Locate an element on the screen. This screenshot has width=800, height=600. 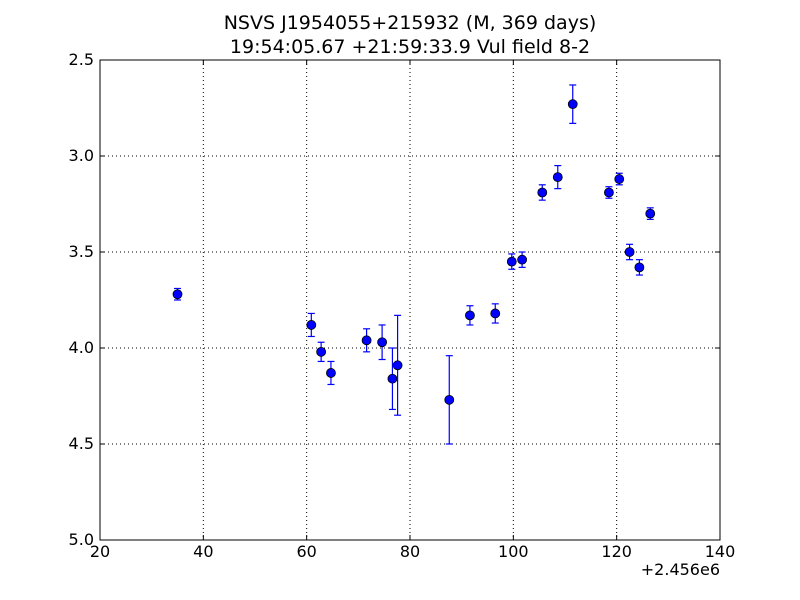
x-tick-label: 40 is located at coordinates (203, 551).